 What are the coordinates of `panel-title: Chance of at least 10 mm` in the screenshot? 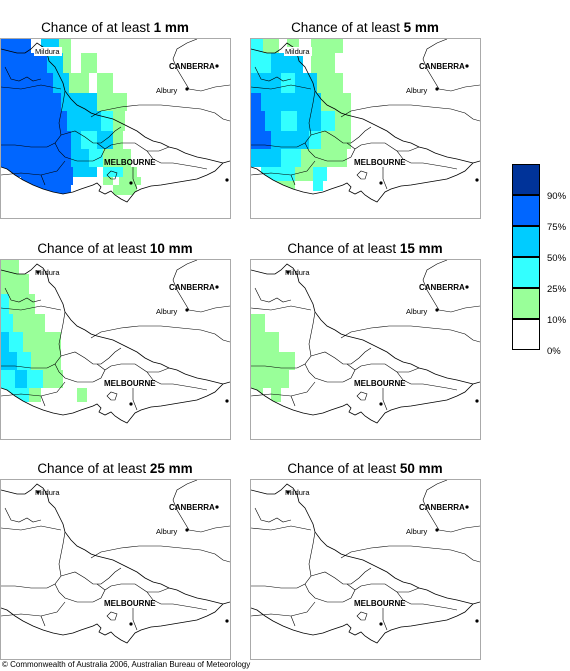 It's located at (115, 249).